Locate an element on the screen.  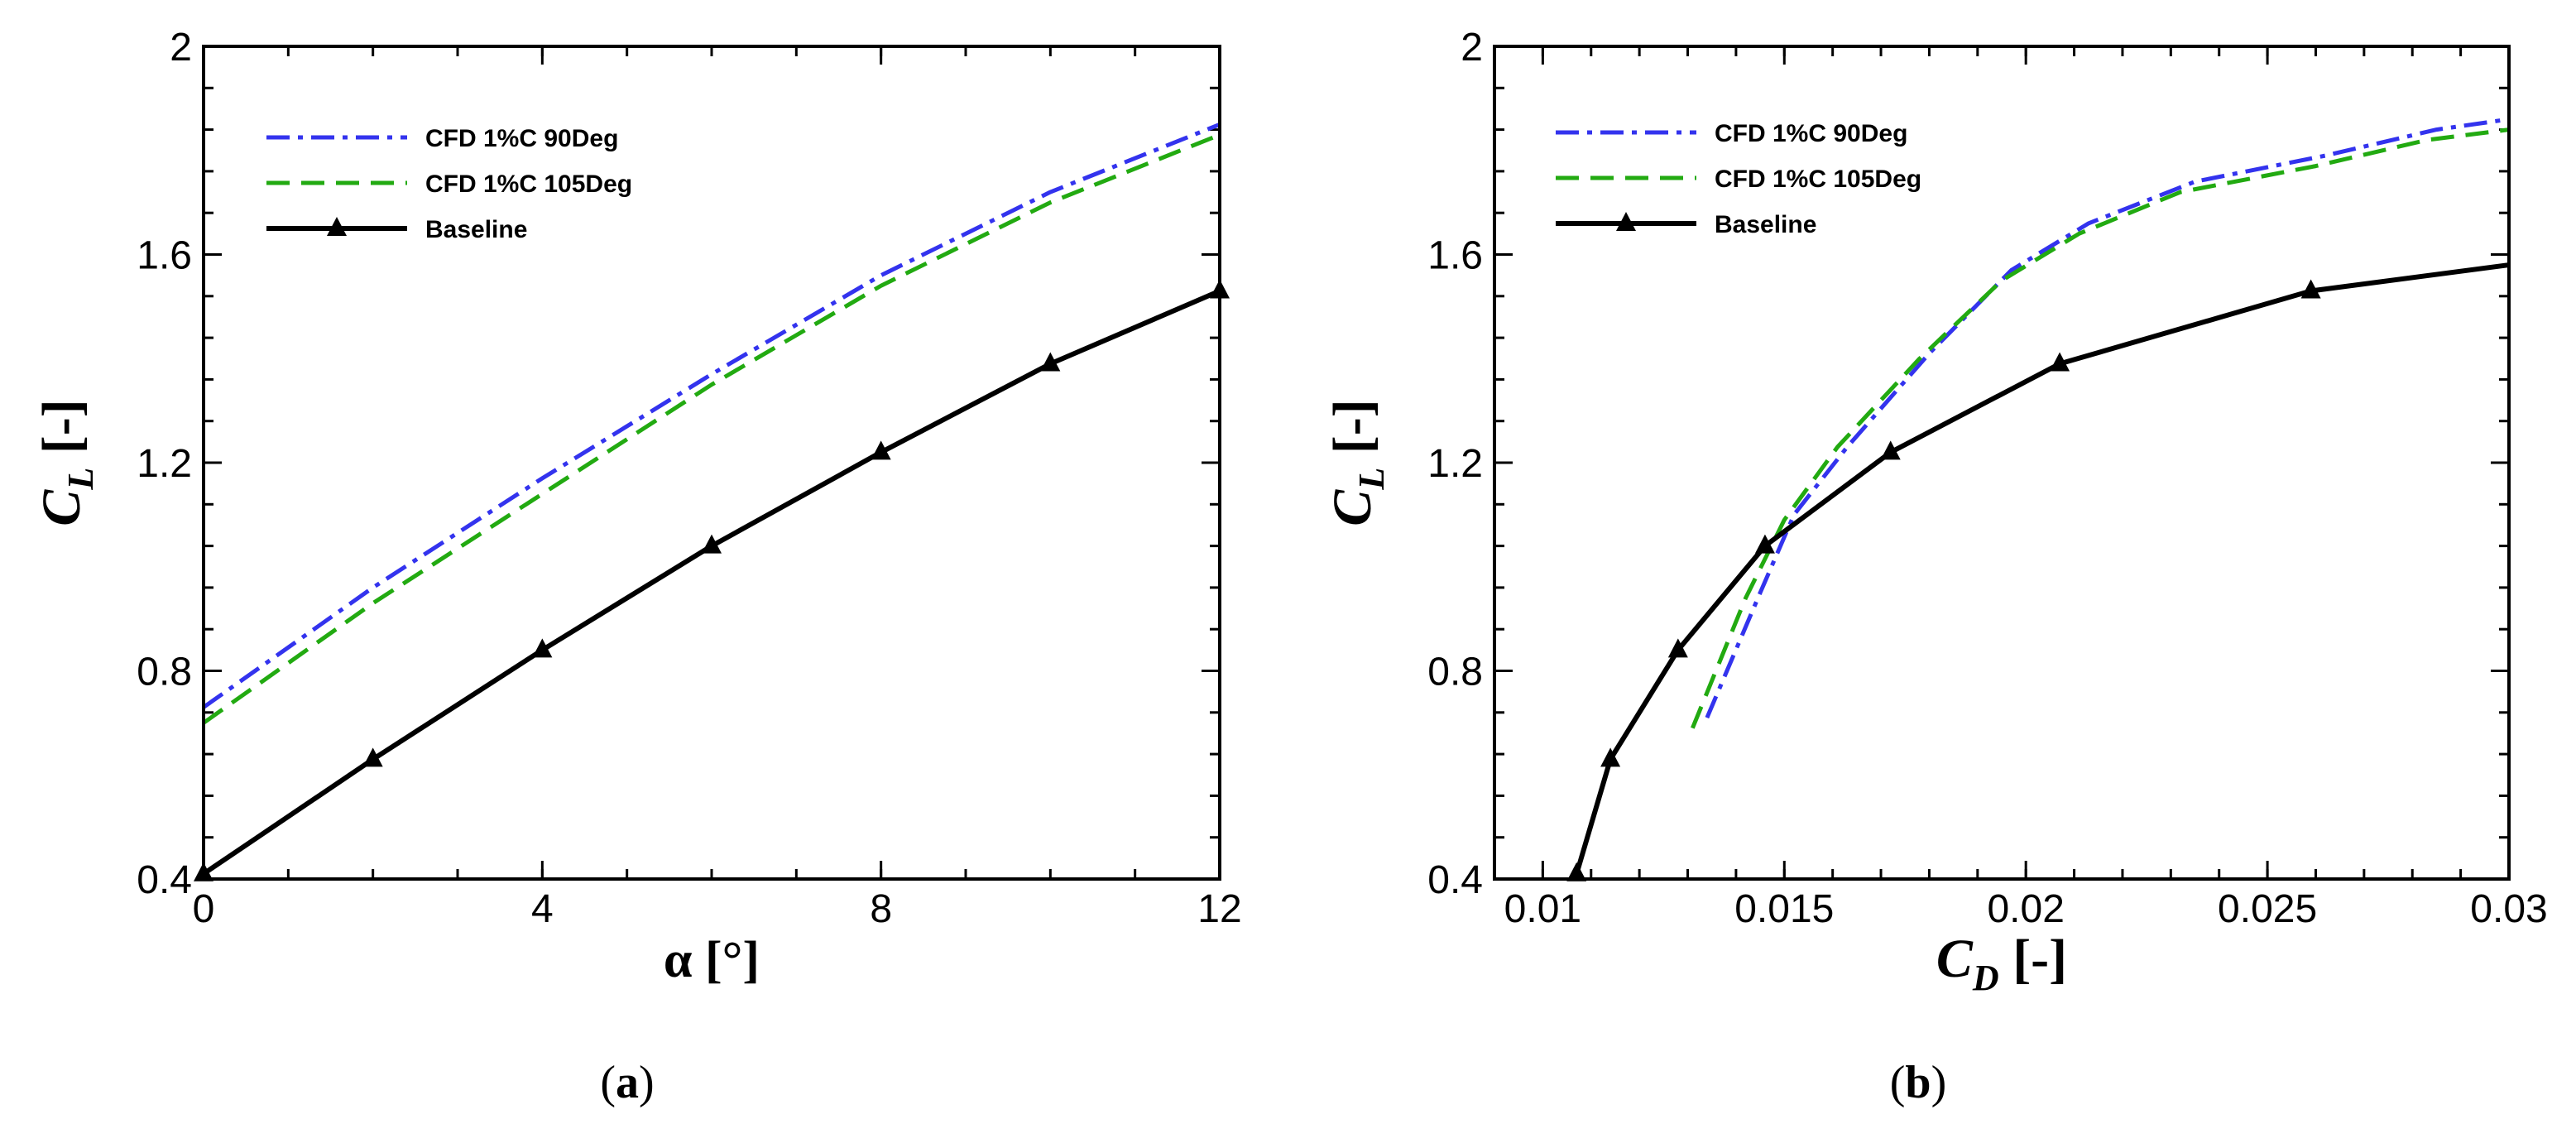
x-axis-title-sub: D is located at coordinates (1986, 978).